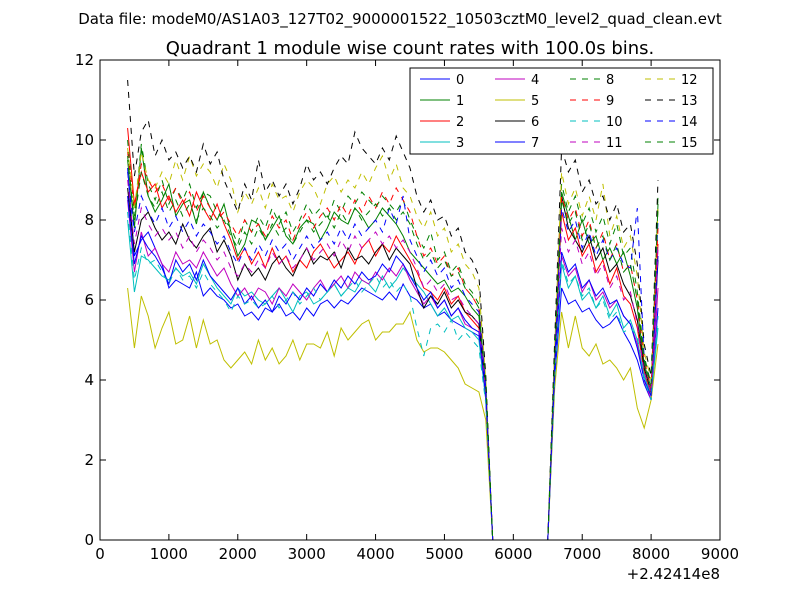 The width and height of the screenshot is (800, 600). I want to click on legend-label-14: 14, so click(689, 122).